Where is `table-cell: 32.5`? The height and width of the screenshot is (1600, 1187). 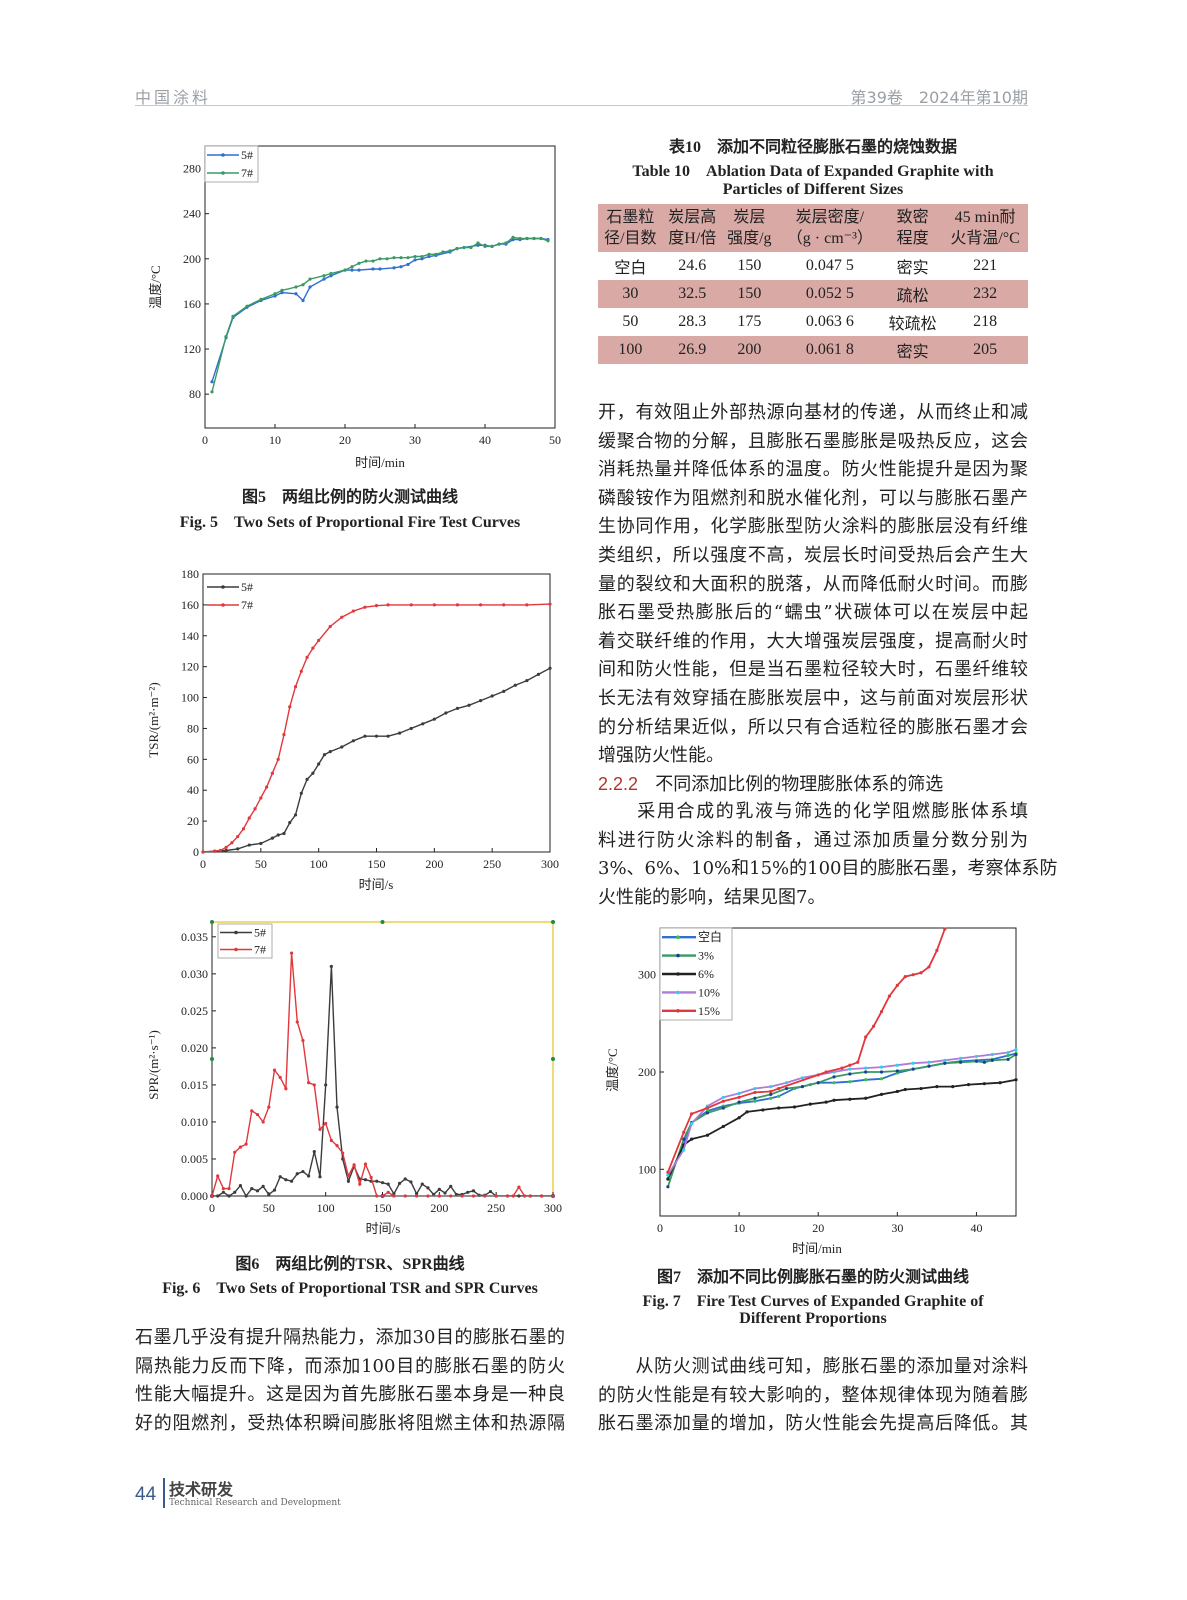
table-cell: 32.5 is located at coordinates (692, 294).